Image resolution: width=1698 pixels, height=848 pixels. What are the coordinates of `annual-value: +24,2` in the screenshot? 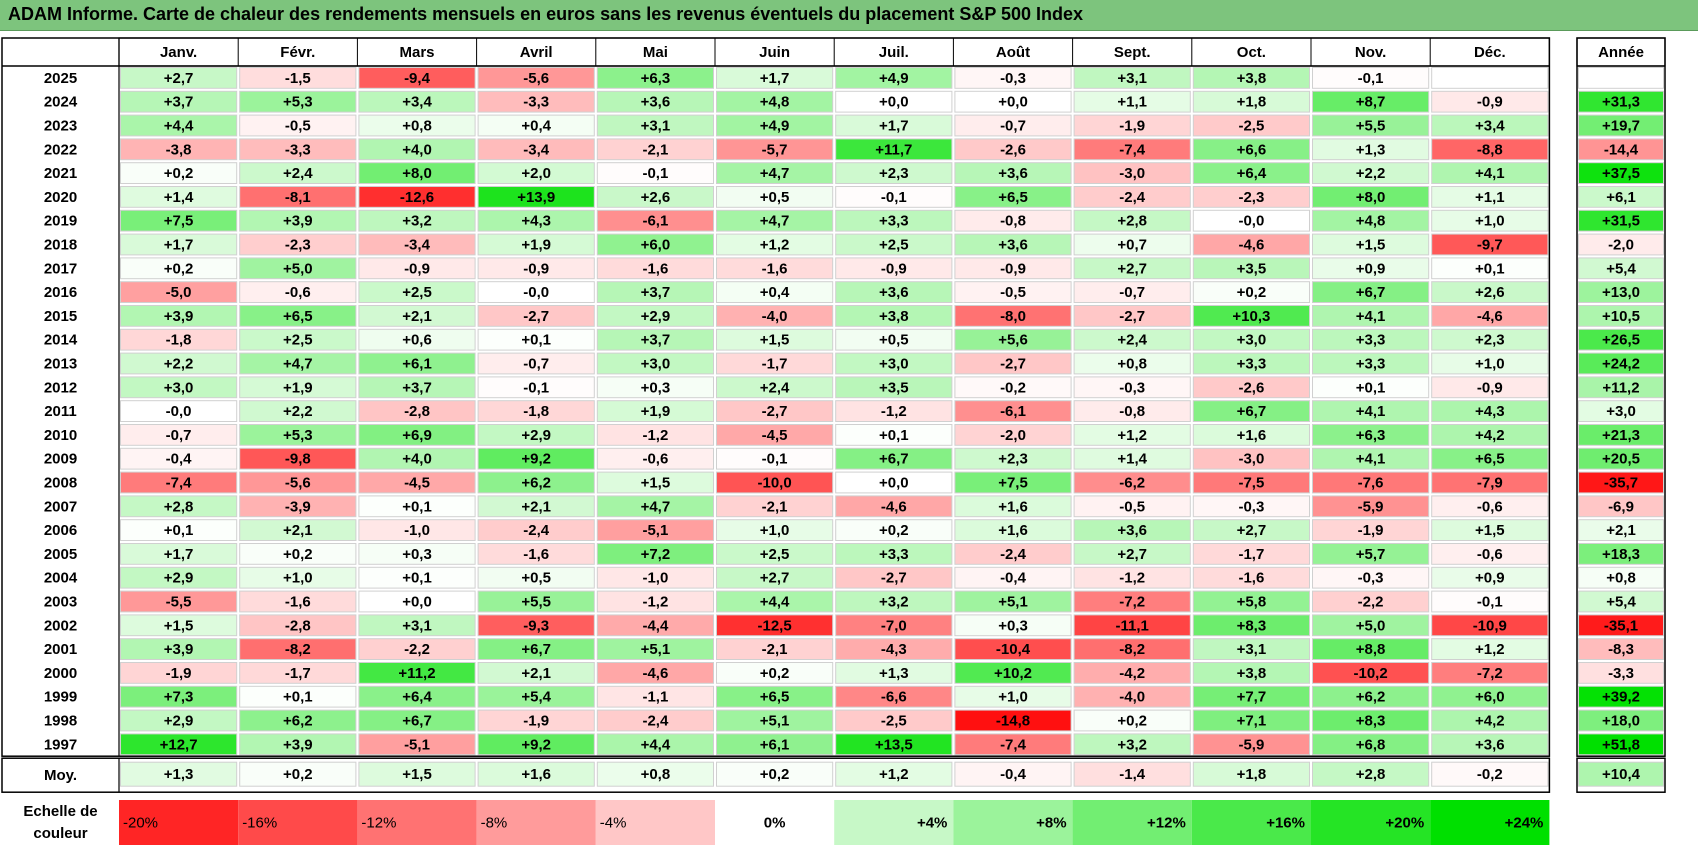 It's located at (1621, 363).